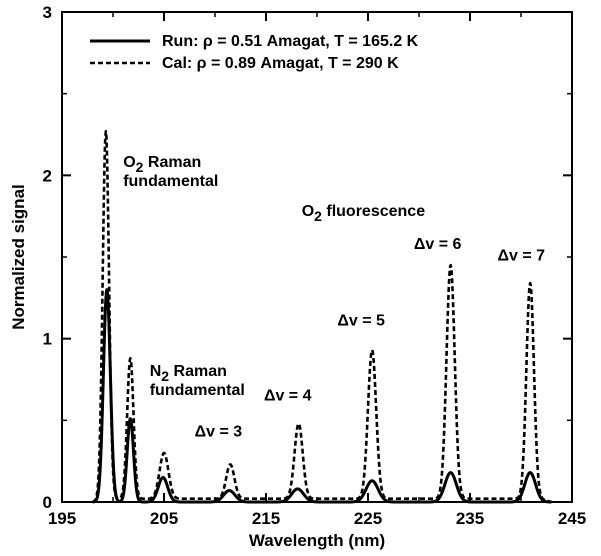 Image resolution: width=601 pixels, height=556 pixels. Describe the element at coordinates (317, 540) in the screenshot. I see `x-axis-title: Wavelength (nm)` at that location.